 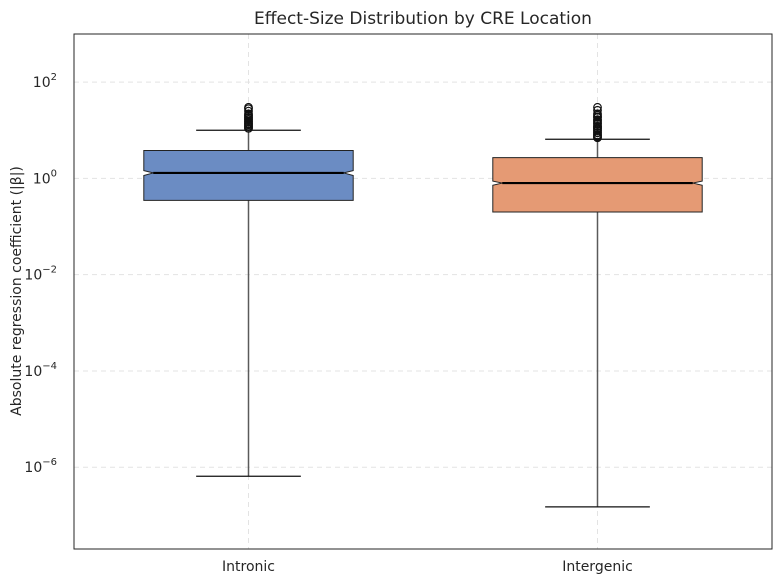 I want to click on y-tick-label: 10⁻⁴, so click(x=40, y=370).